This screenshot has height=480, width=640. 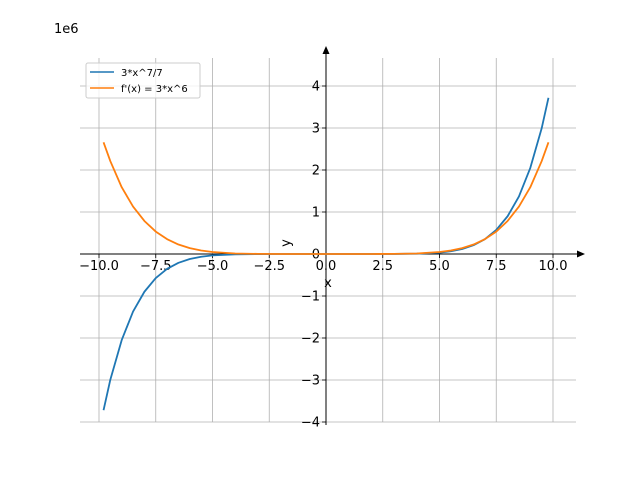 I want to click on legend: 3*x^7/7 f'(x) = 3*x^6, so click(x=143, y=80).